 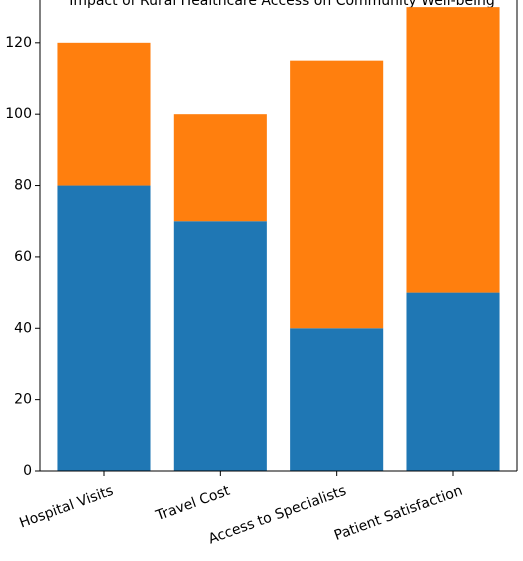 I want to click on y-tick-label: 40, so click(x=23, y=328).